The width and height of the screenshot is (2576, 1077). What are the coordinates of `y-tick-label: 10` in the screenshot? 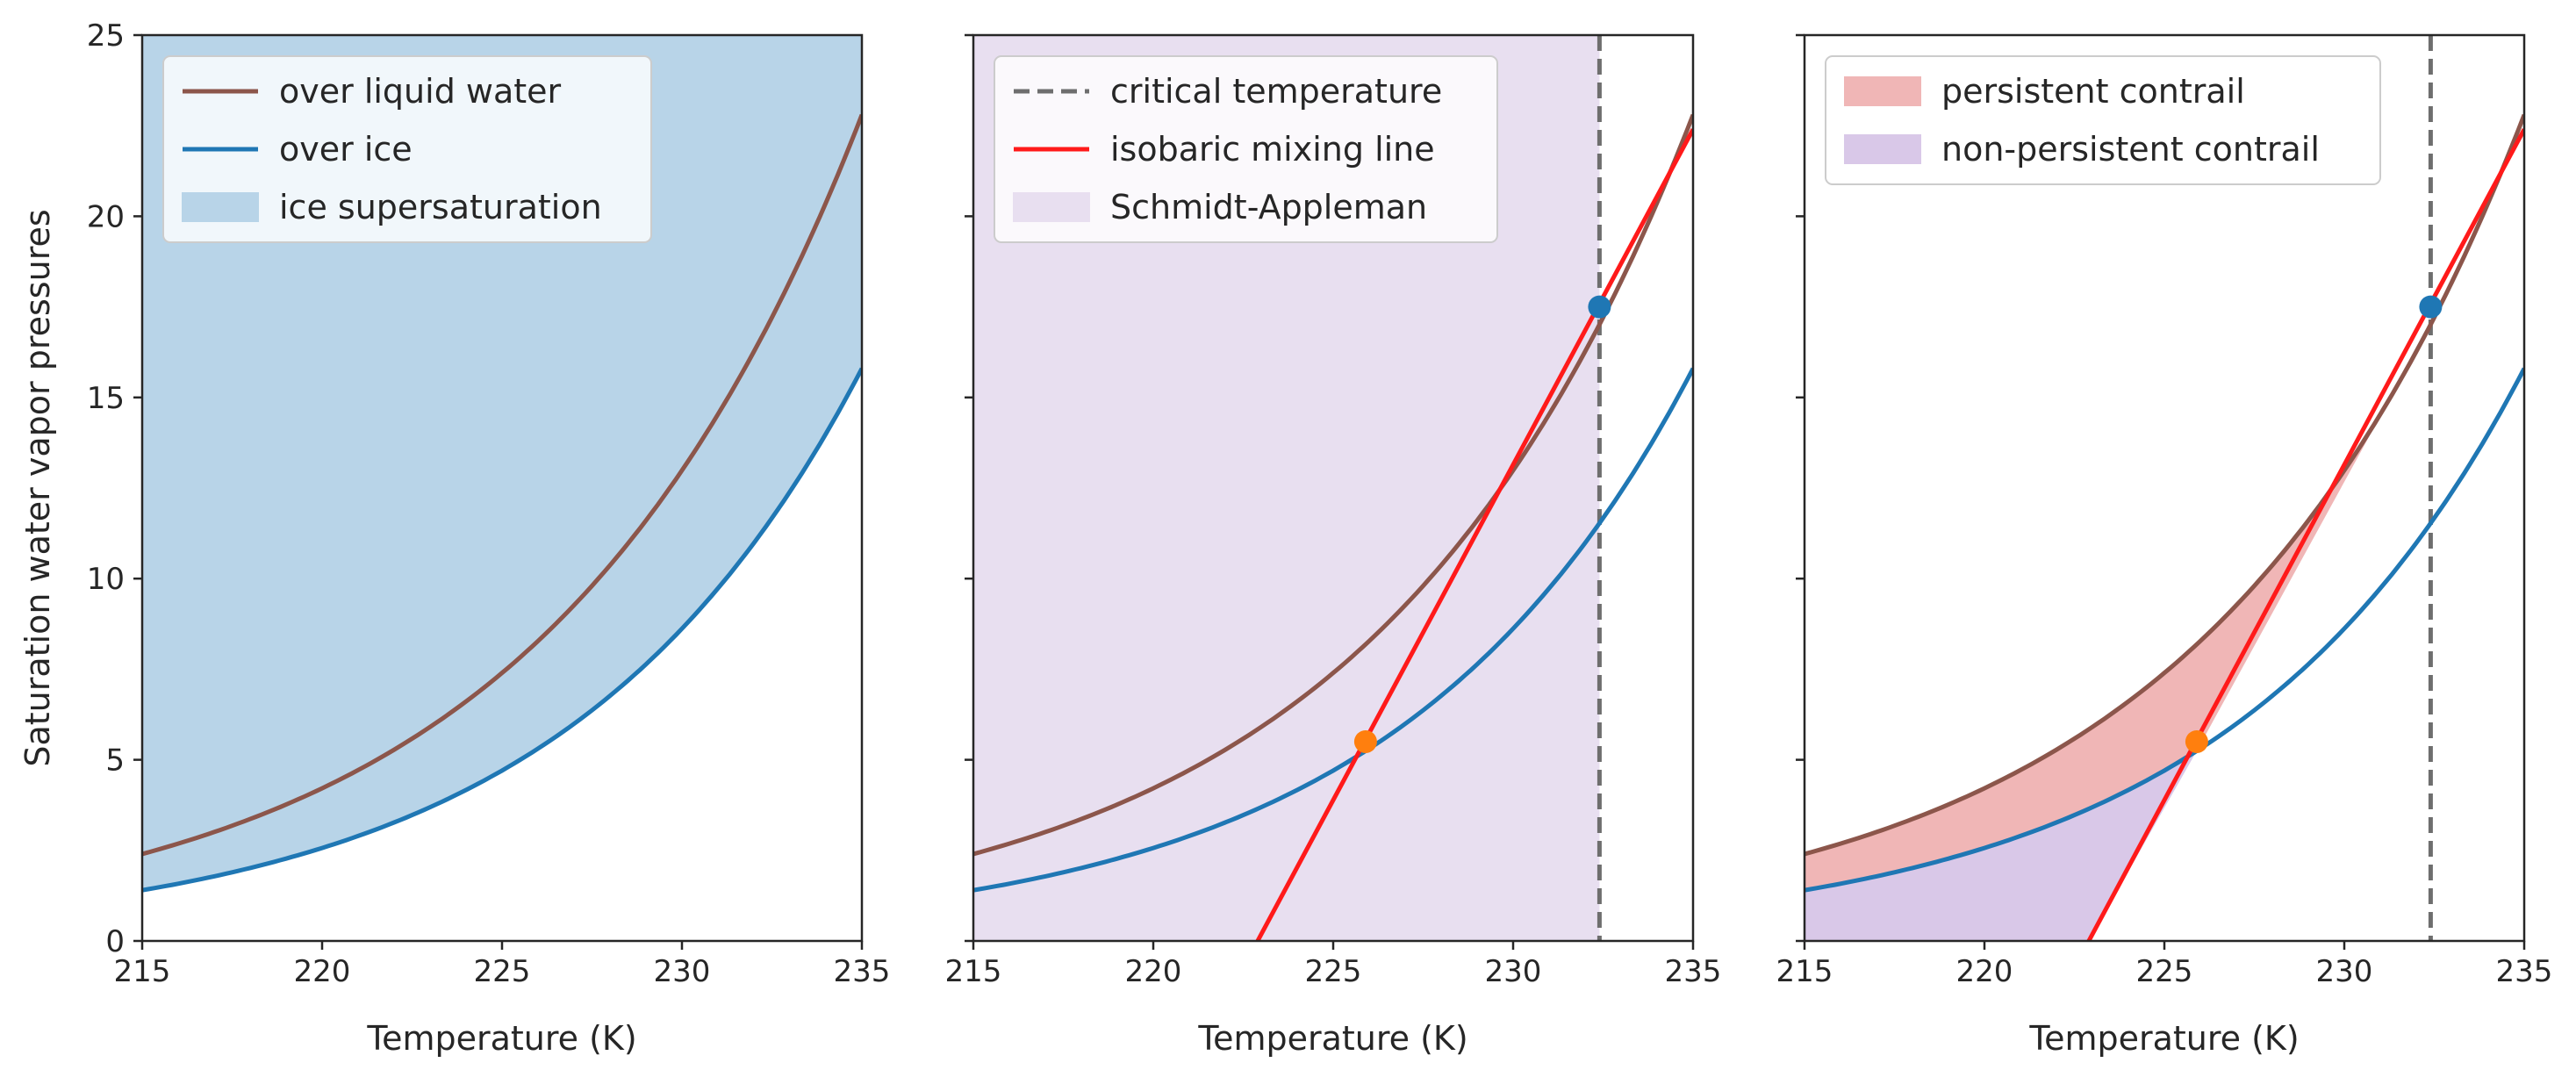 It's located at (106, 579).